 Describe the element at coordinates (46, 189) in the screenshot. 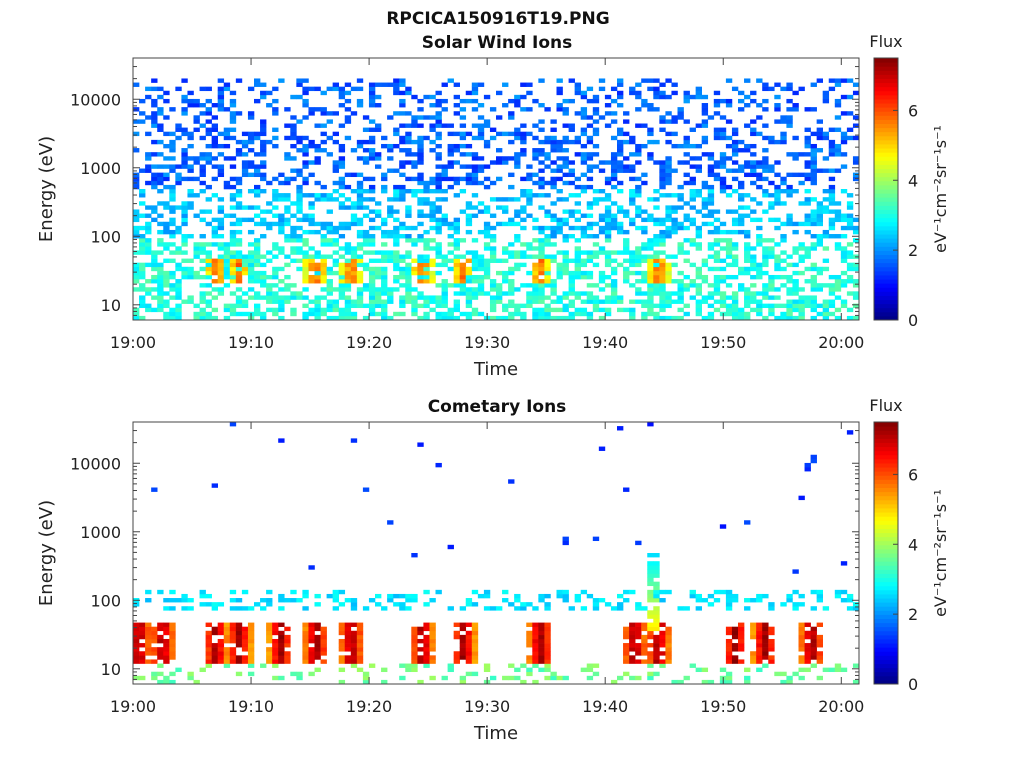

I see `y-axis-label: Energy (eV)` at that location.